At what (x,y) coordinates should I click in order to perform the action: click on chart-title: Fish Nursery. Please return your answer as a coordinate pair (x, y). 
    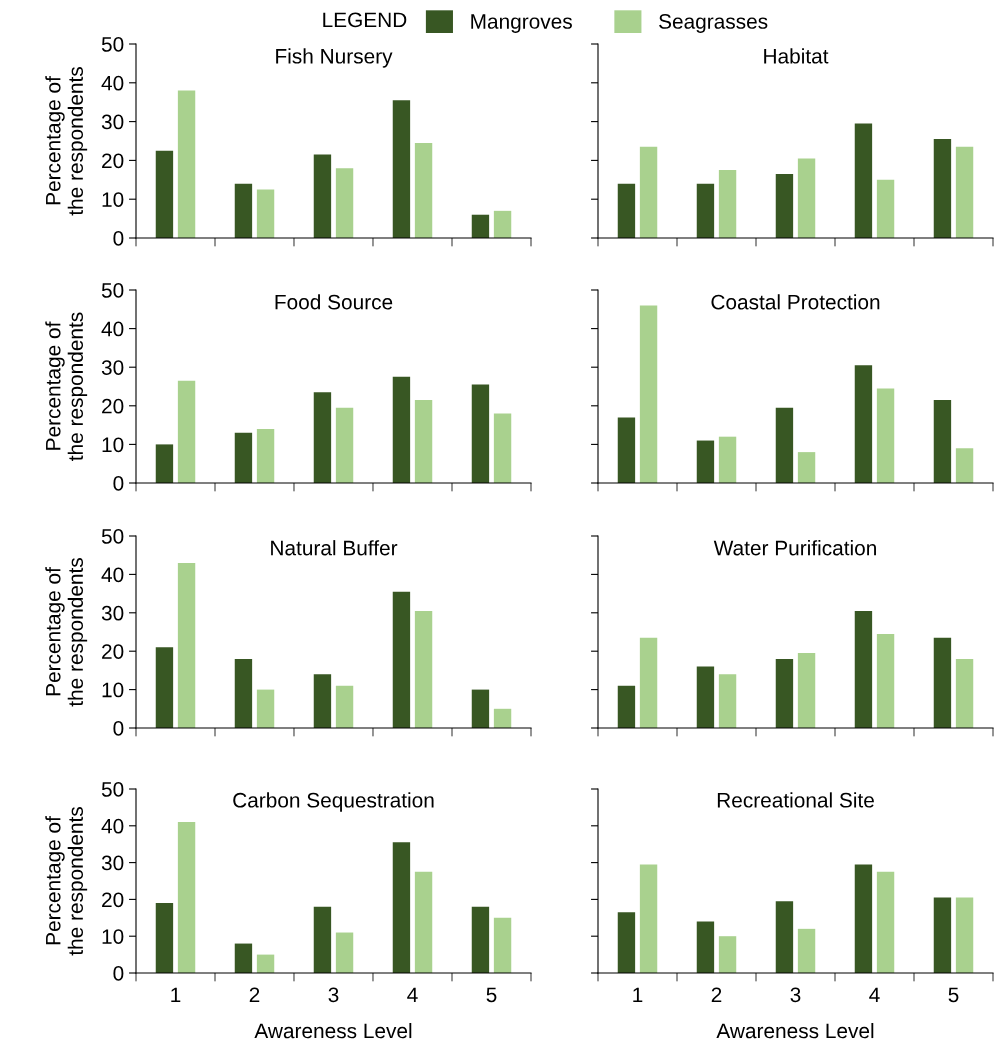
    Looking at the image, I should click on (334, 58).